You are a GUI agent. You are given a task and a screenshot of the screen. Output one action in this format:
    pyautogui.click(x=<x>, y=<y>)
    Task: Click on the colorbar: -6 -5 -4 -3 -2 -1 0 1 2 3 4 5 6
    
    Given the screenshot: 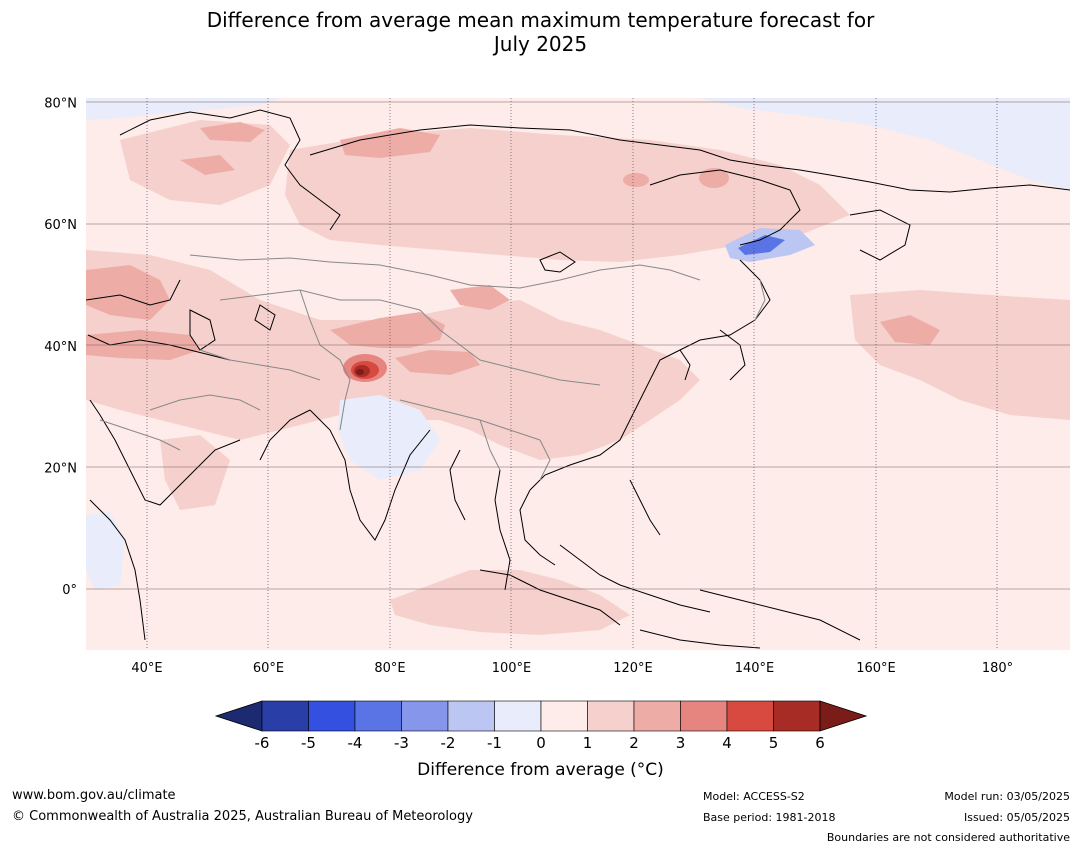 What is the action you would take?
    pyautogui.click(x=541, y=726)
    